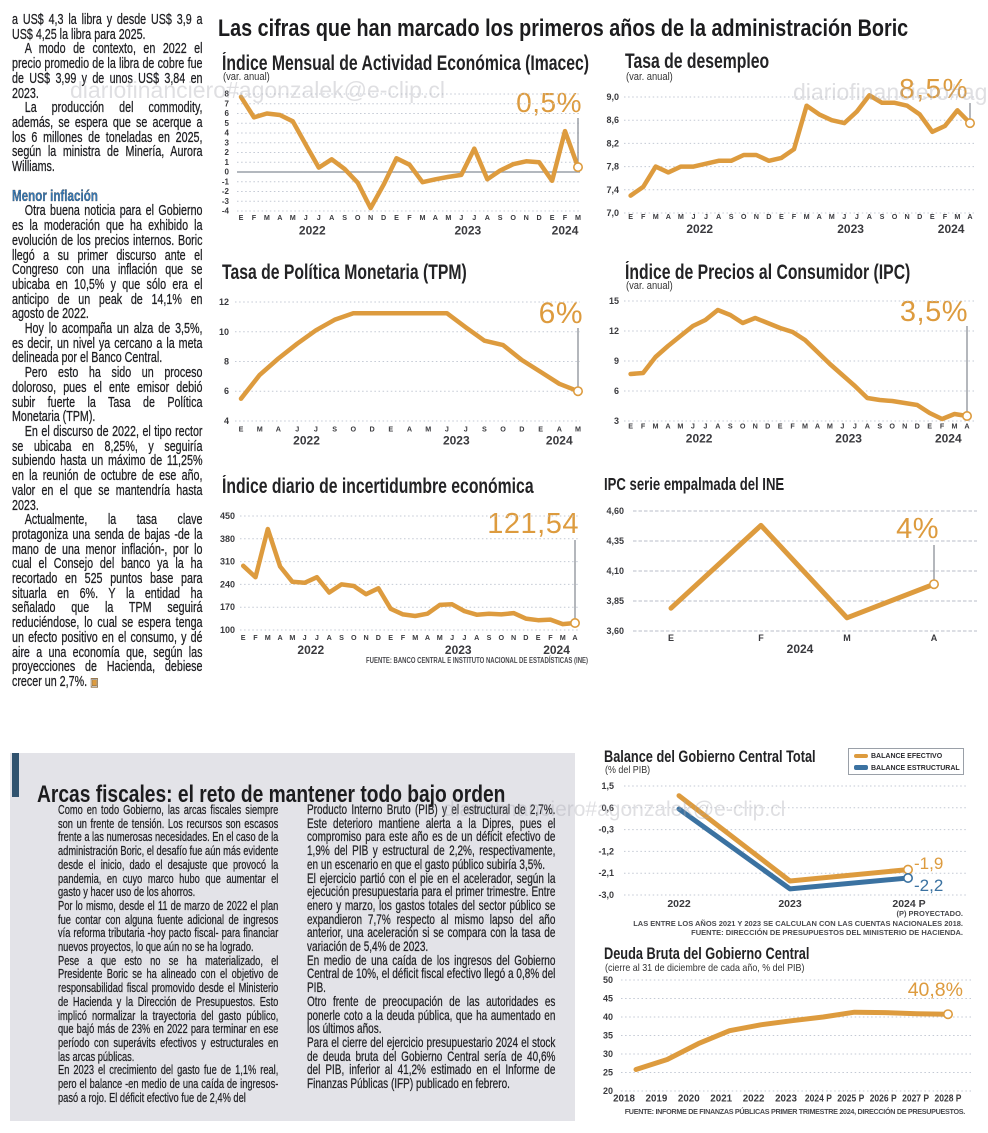  What do you see at coordinates (227, 539) in the screenshot?
I see `svg-text: 380` at bounding box center [227, 539].